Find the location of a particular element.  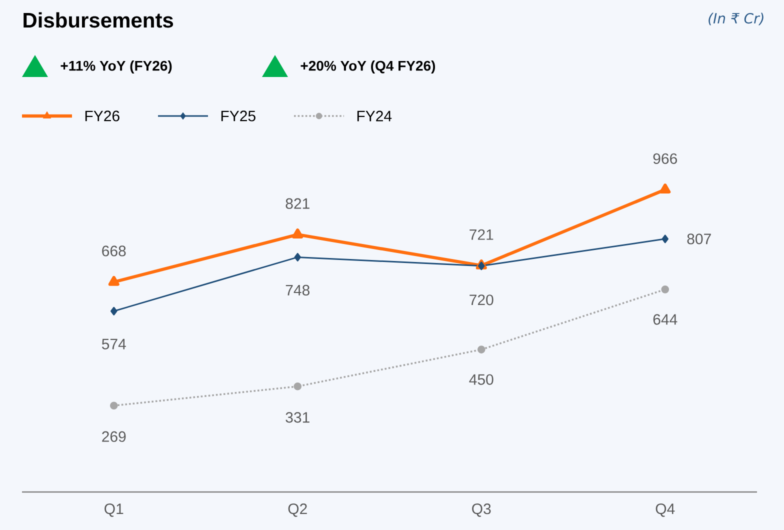

data-label: 644 is located at coordinates (665, 319).